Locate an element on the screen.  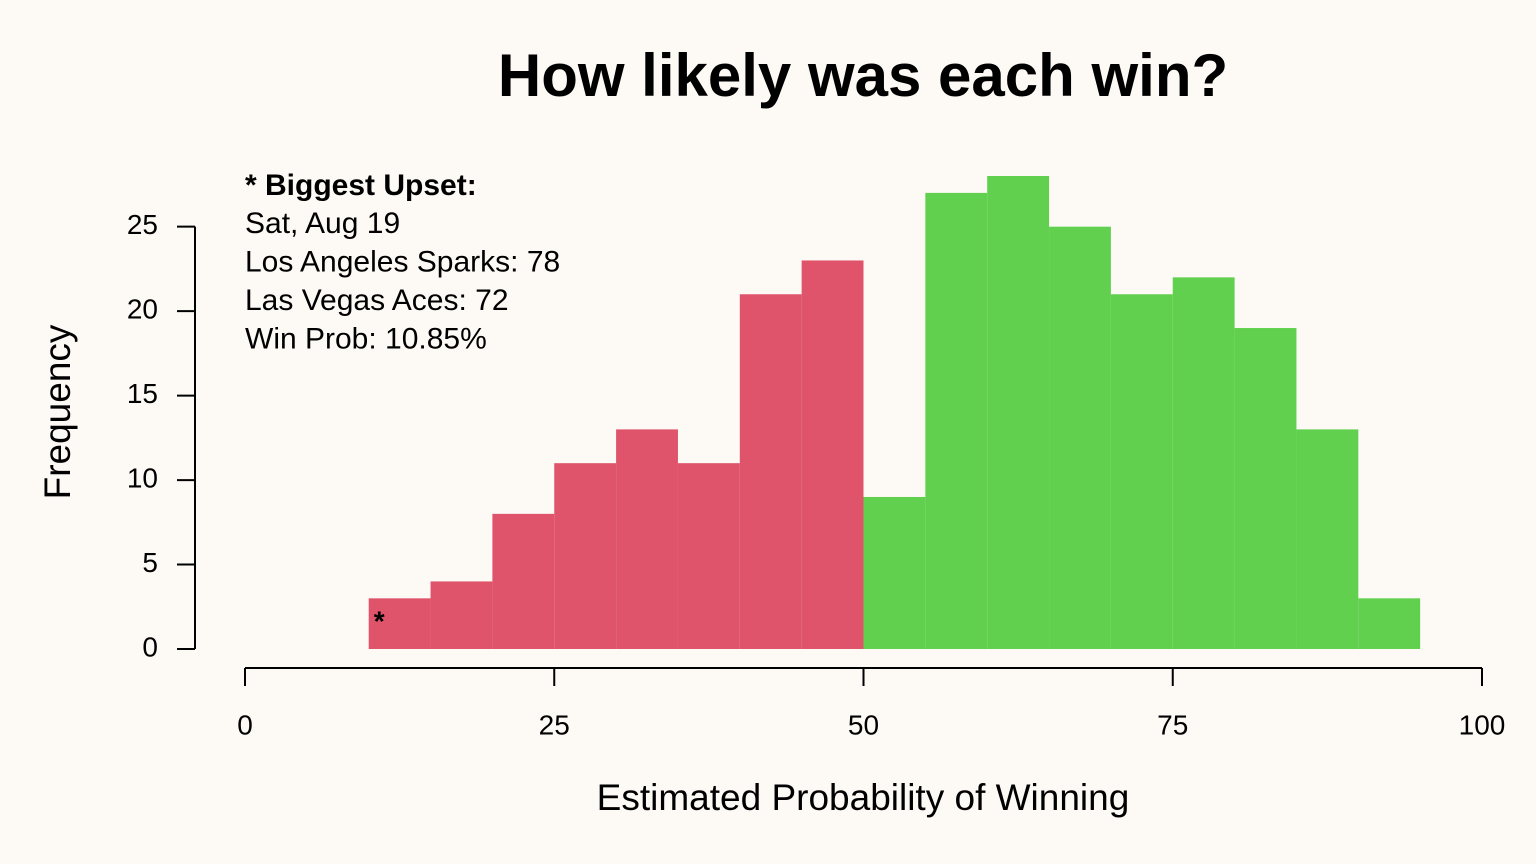
annotation-line: Sat, Aug 19 is located at coordinates (322, 223).